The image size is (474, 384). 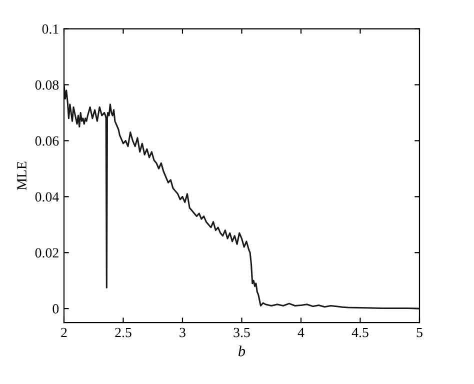 I want to click on x-tick-label: 3.5, so click(x=242, y=333).